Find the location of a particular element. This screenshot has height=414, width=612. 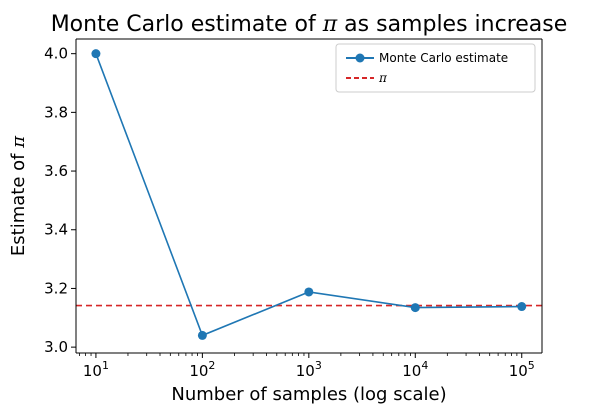

legend-series-label: Monte Carlo estimate is located at coordinates (443, 58).